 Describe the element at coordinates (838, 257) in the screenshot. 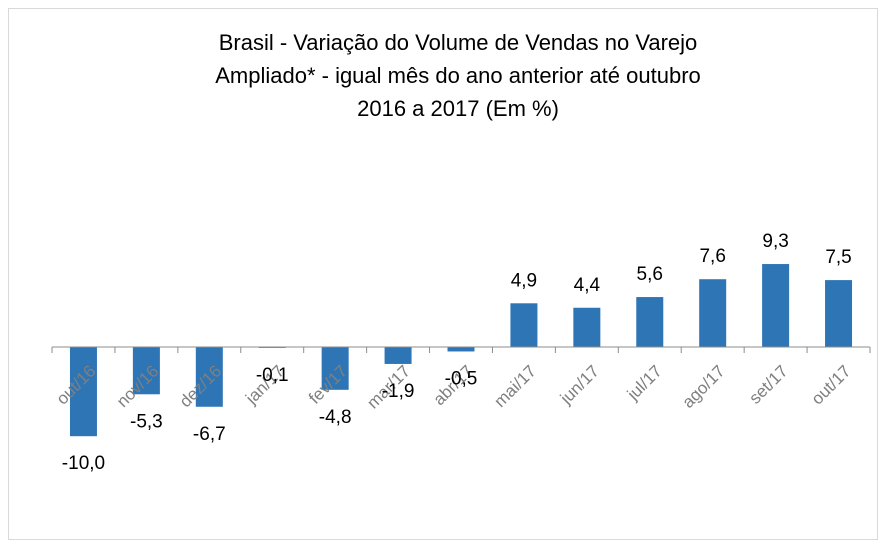

I see `data-label: 7,5` at that location.